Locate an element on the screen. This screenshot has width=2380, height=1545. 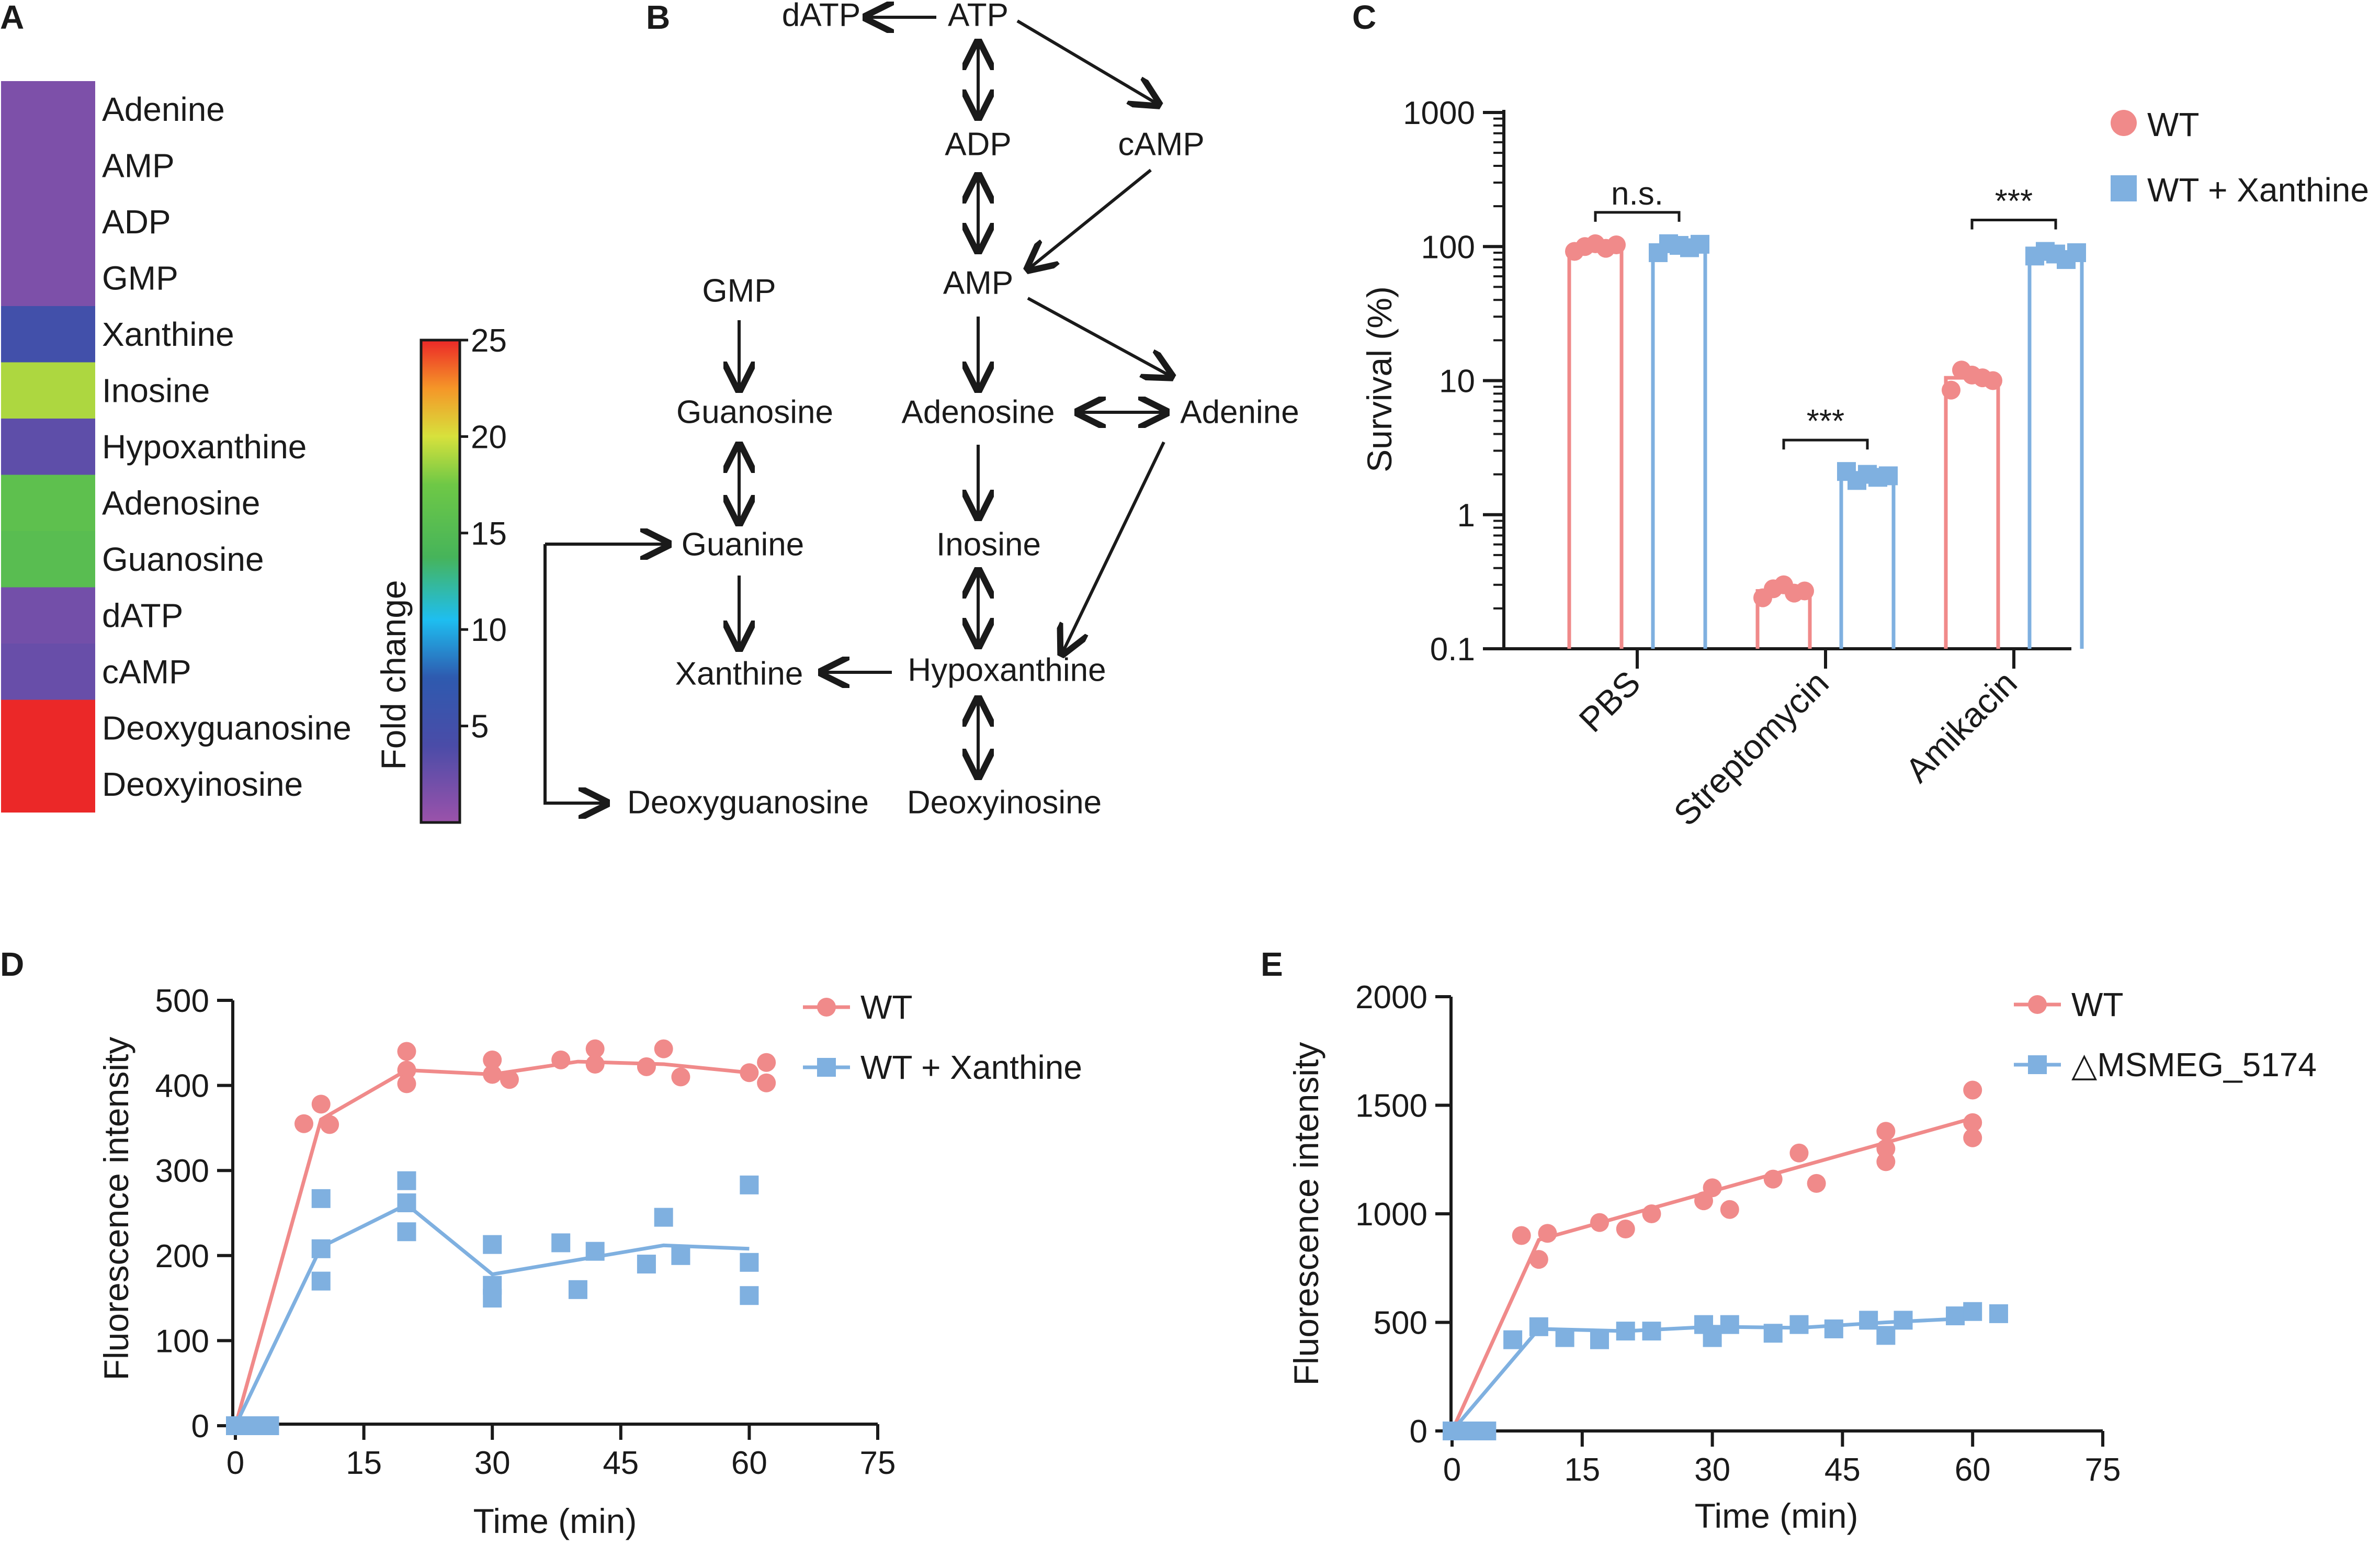
heatmap-cell-deoxyguanosine is located at coordinates (48, 729).